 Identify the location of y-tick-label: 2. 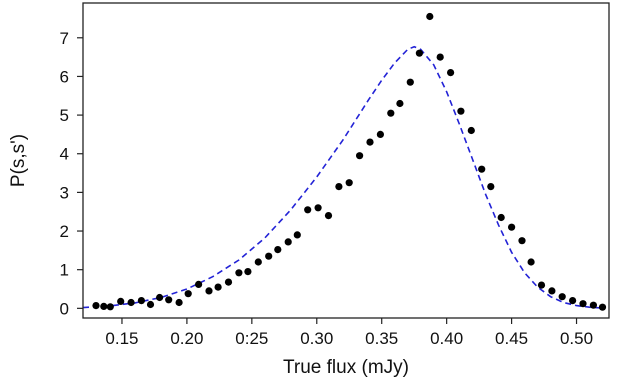
(64, 231).